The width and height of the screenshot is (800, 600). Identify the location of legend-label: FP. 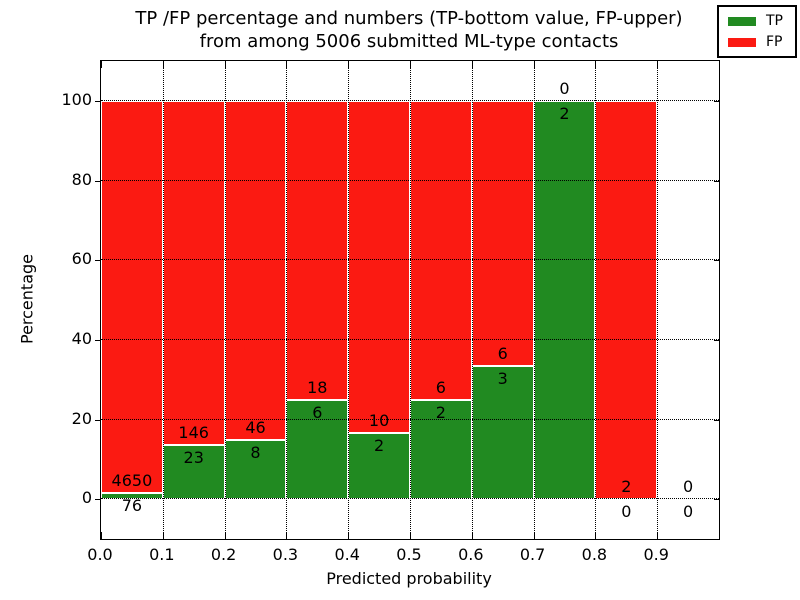
(774, 42).